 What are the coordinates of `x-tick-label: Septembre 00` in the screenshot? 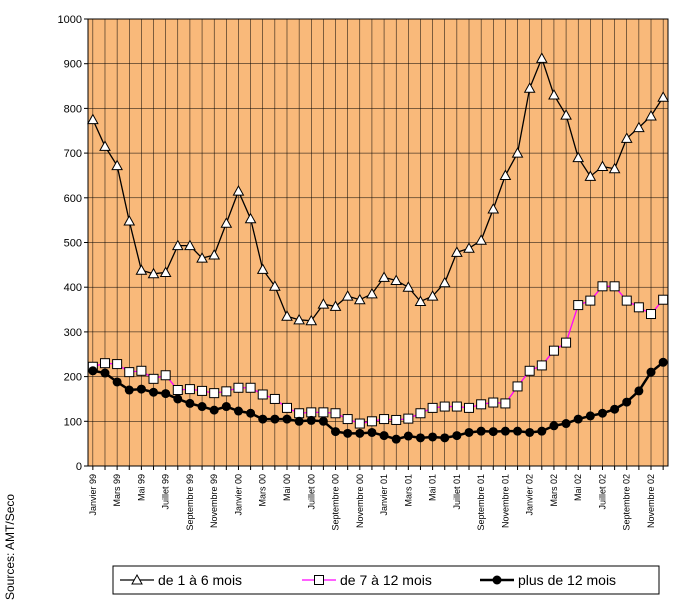 It's located at (336, 502).